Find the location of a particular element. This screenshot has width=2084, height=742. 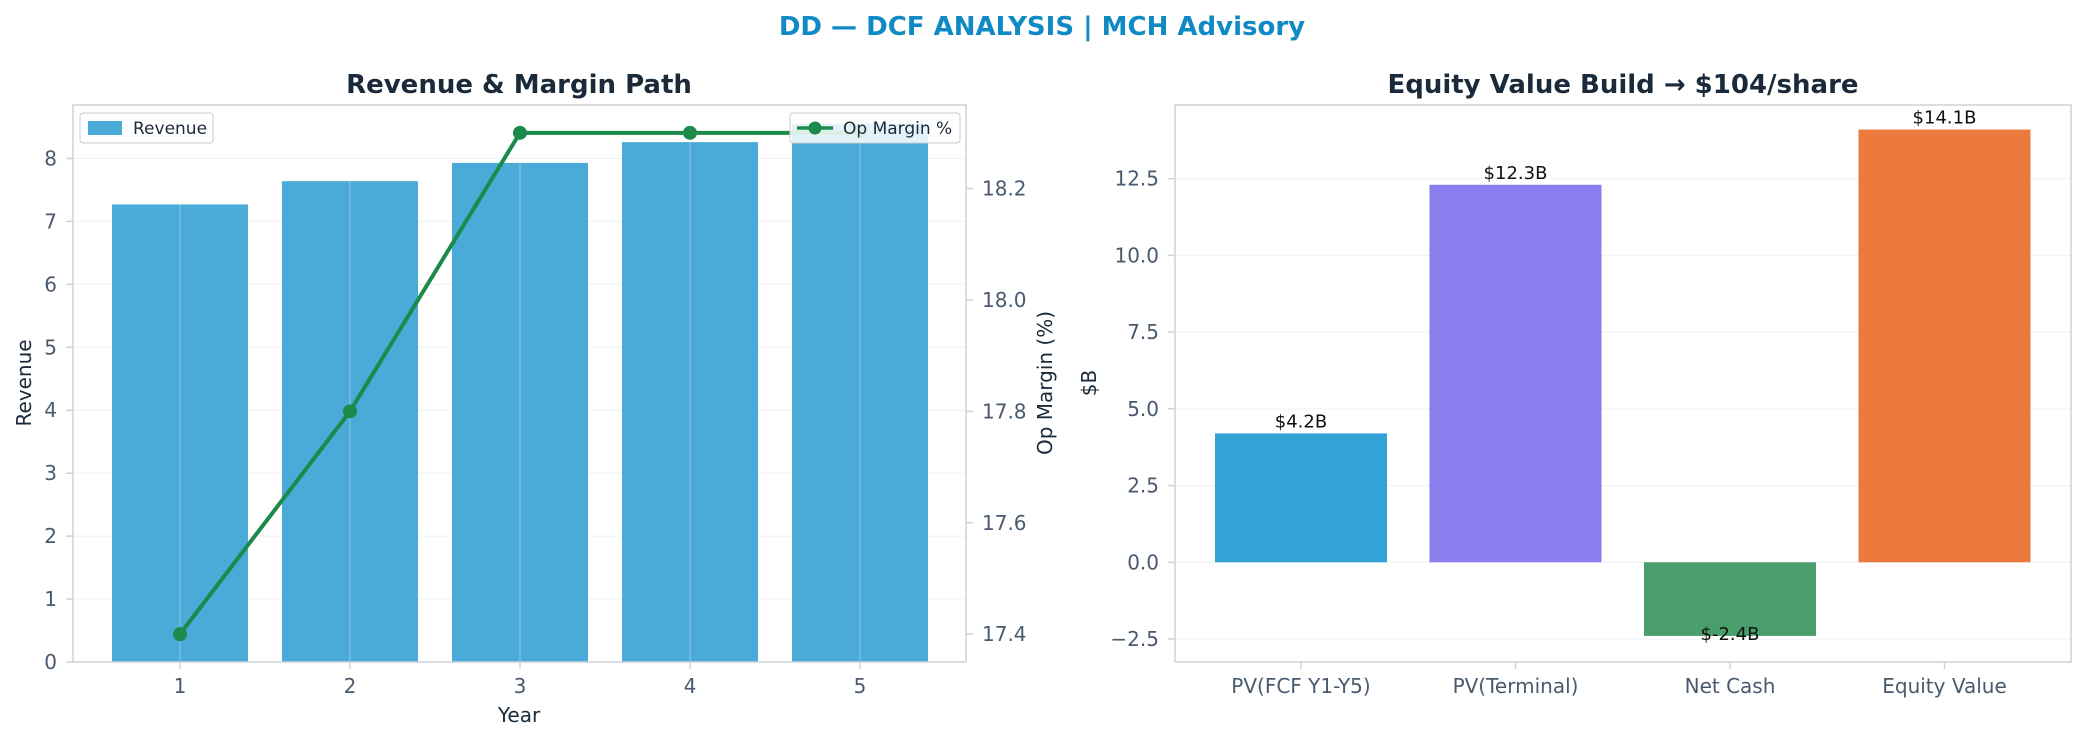

revenue-y-ticks: 0 1 2 3 4 5 6 7 8 is located at coordinates (58, 410).